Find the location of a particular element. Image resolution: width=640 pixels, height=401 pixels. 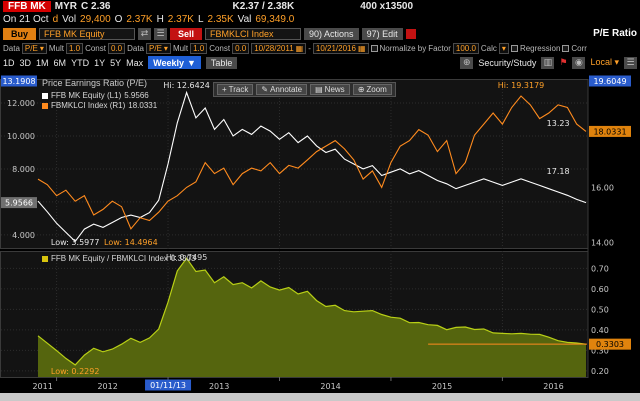

val-label: Val is located at coordinates (244, 19).